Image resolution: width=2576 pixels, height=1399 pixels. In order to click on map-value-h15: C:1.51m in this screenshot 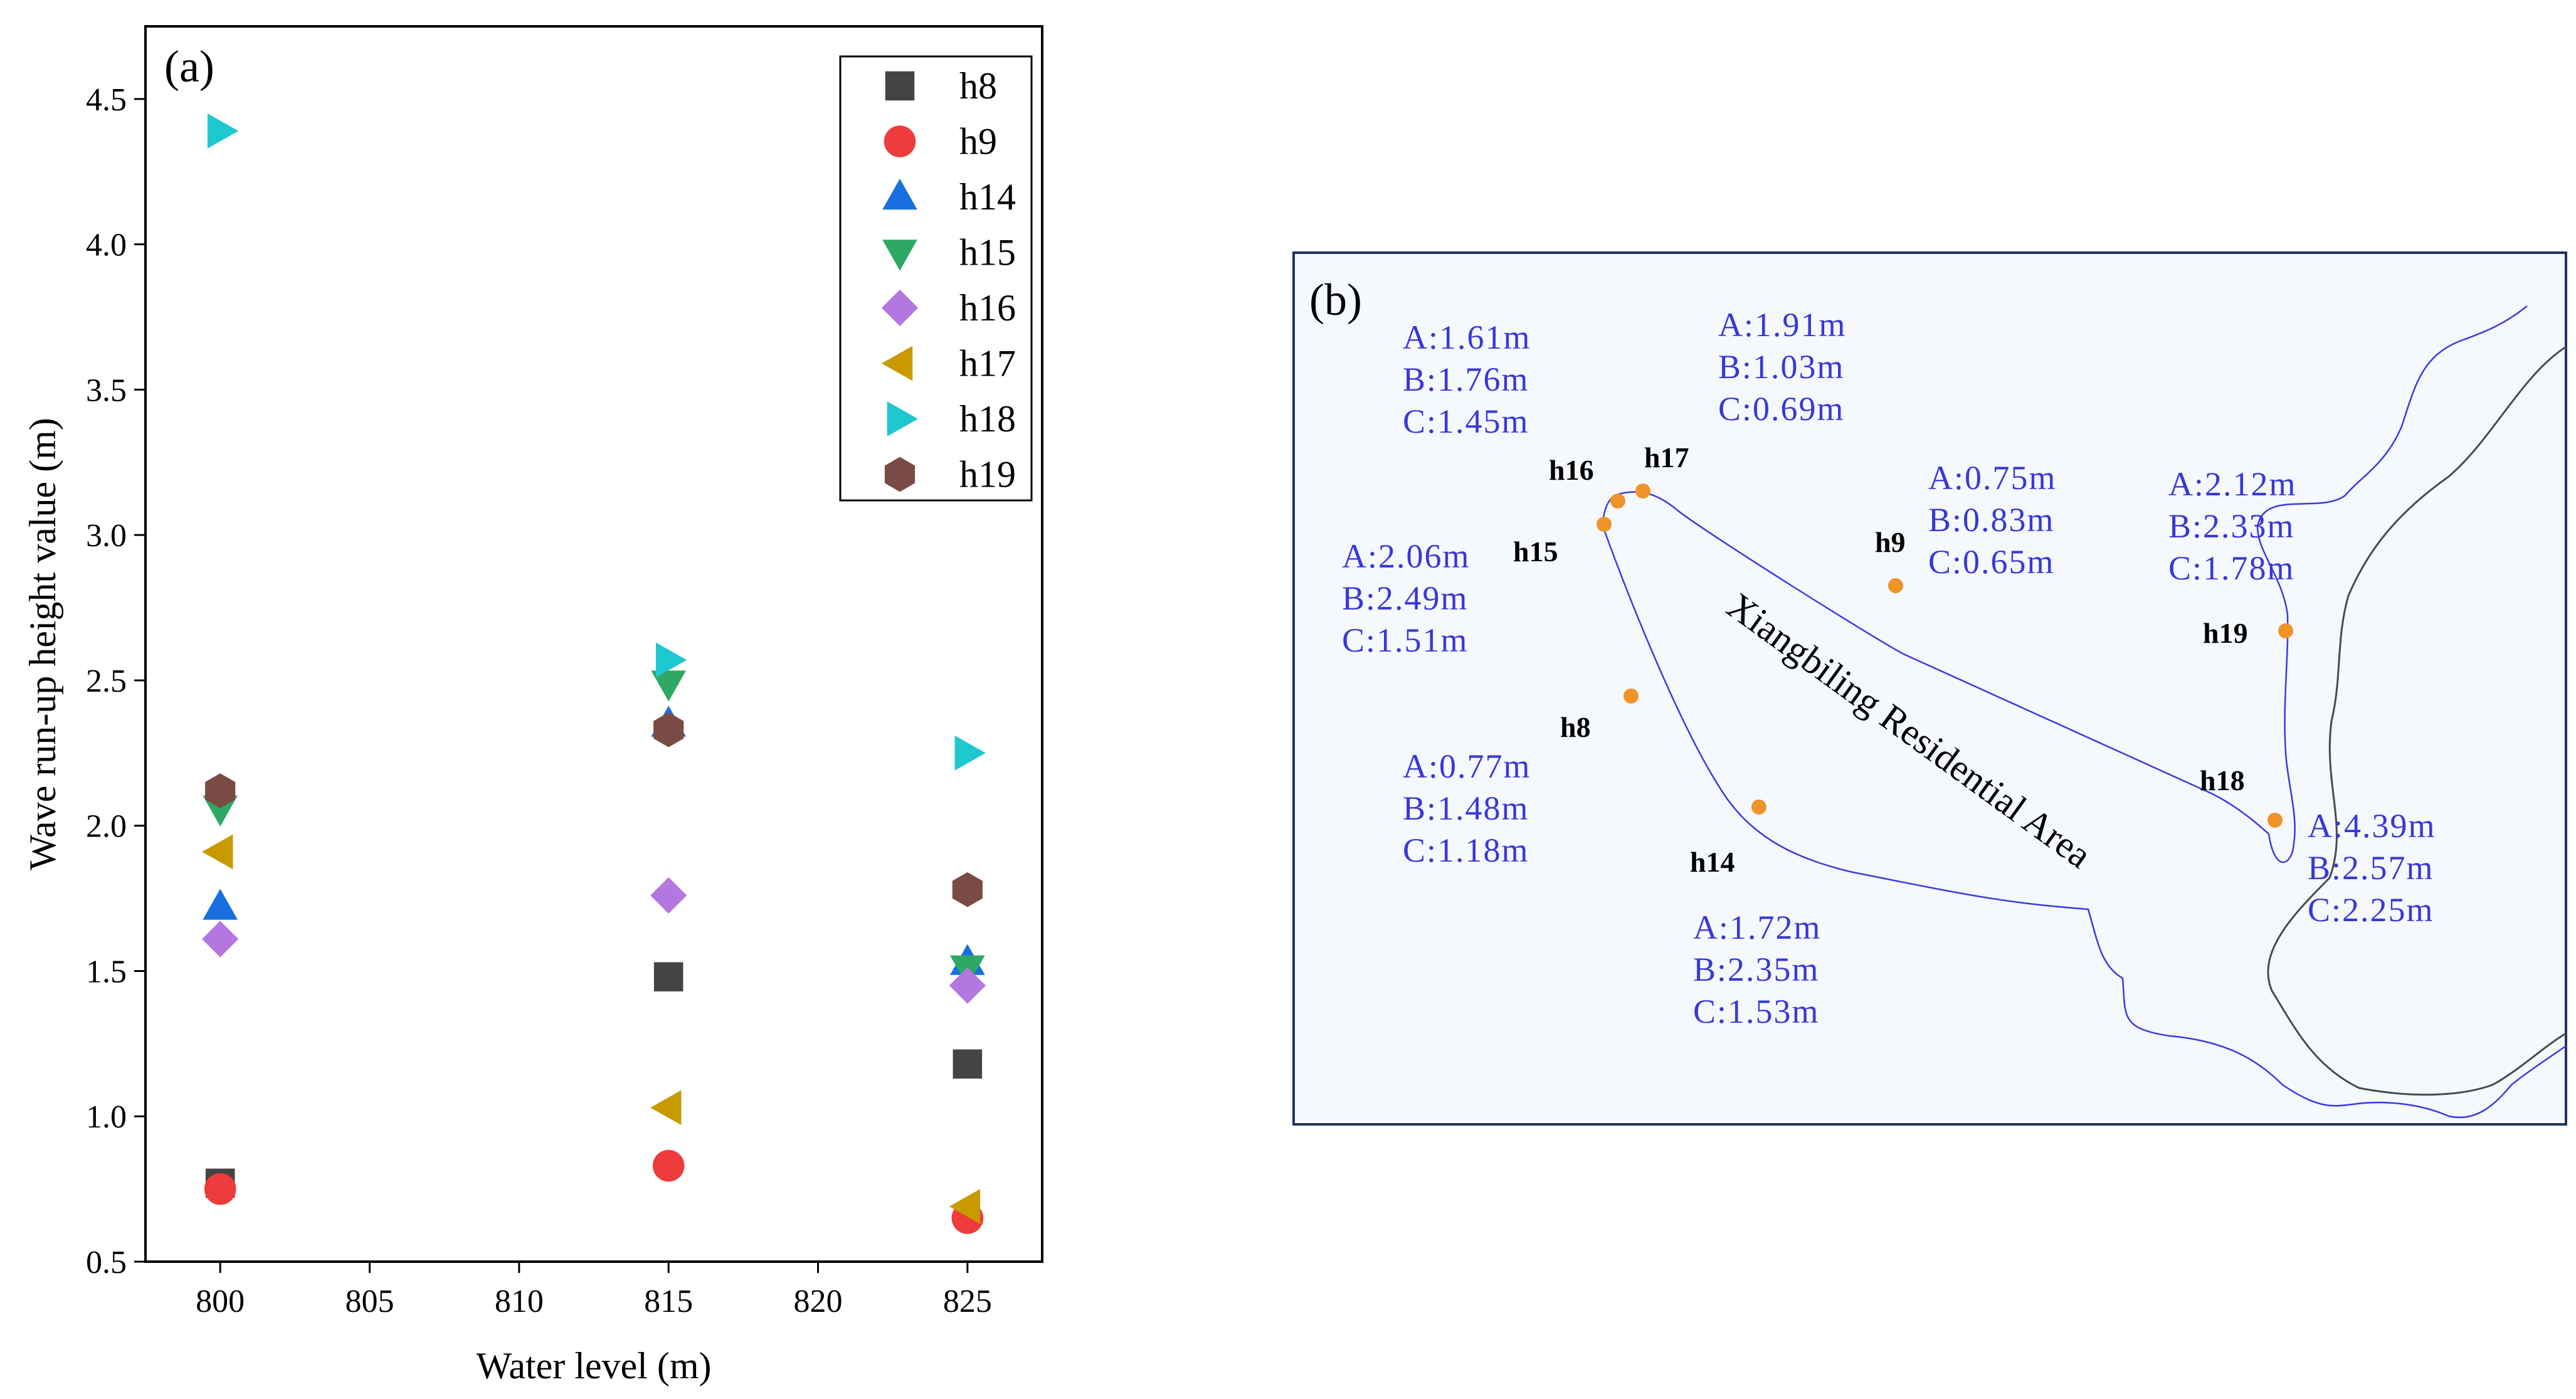, I will do `click(1405, 640)`.